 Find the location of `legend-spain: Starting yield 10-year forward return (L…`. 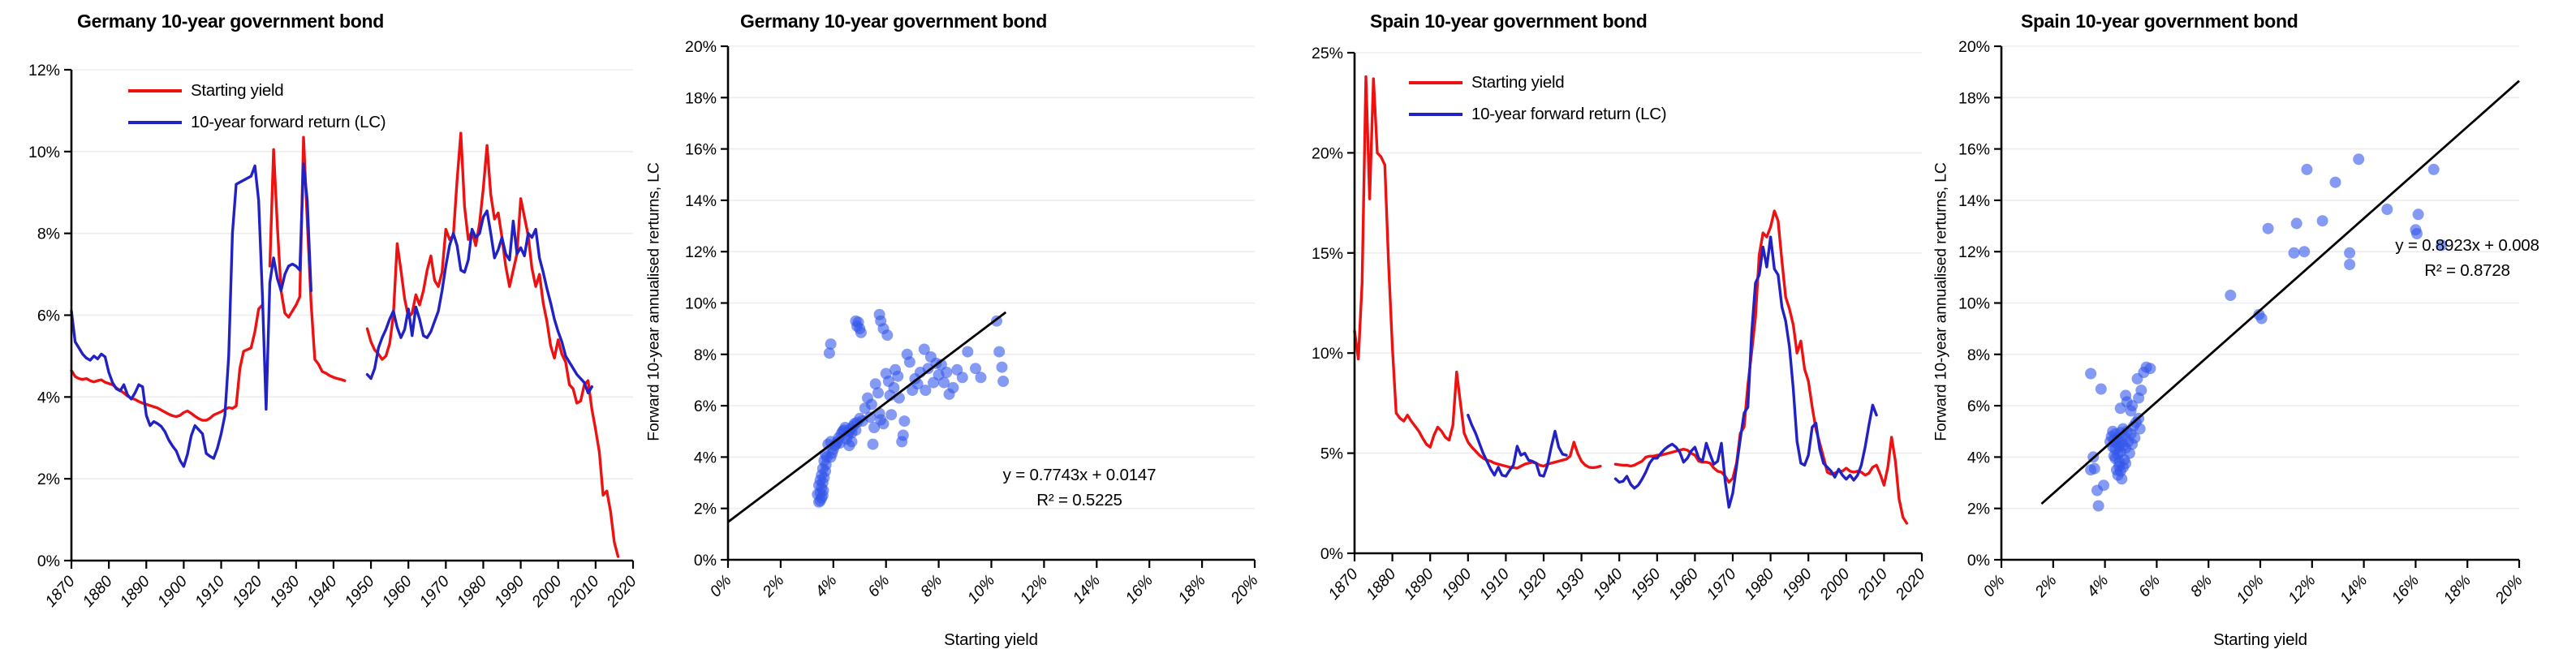

legend-spain: Starting yield 10-year forward return (L… is located at coordinates (1538, 98).